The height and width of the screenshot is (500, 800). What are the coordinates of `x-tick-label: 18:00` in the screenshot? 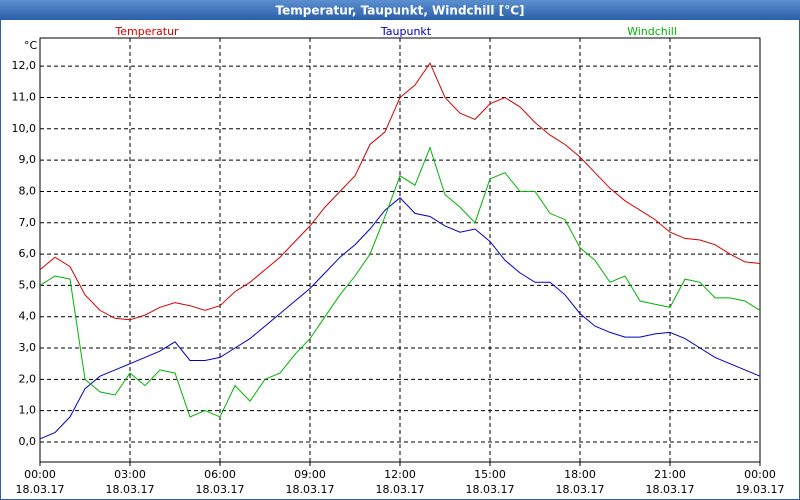 It's located at (580, 474).